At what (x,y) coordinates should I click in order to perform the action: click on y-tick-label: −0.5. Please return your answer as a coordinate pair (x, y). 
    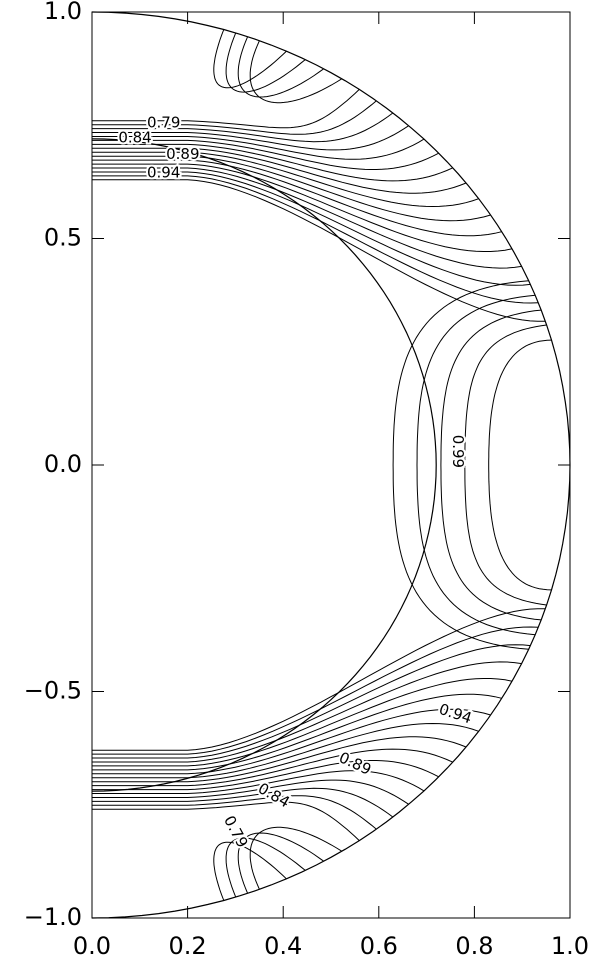
    Looking at the image, I should click on (53, 691).